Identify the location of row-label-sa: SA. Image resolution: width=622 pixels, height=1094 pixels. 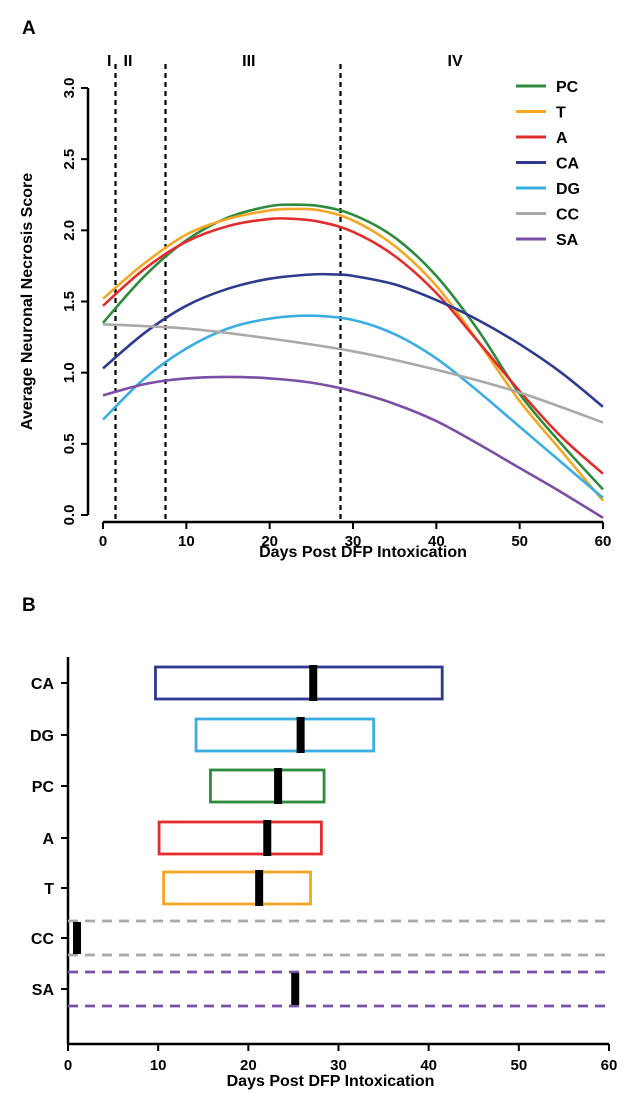
(43, 990).